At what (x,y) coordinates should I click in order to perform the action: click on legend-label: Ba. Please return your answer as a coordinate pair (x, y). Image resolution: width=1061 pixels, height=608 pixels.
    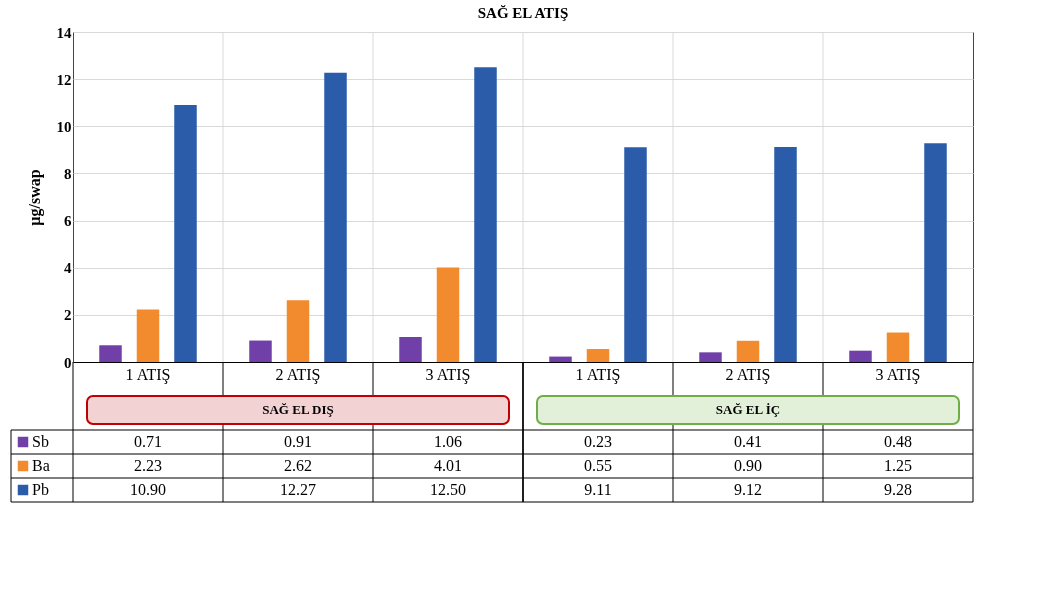
    Looking at the image, I should click on (41, 465).